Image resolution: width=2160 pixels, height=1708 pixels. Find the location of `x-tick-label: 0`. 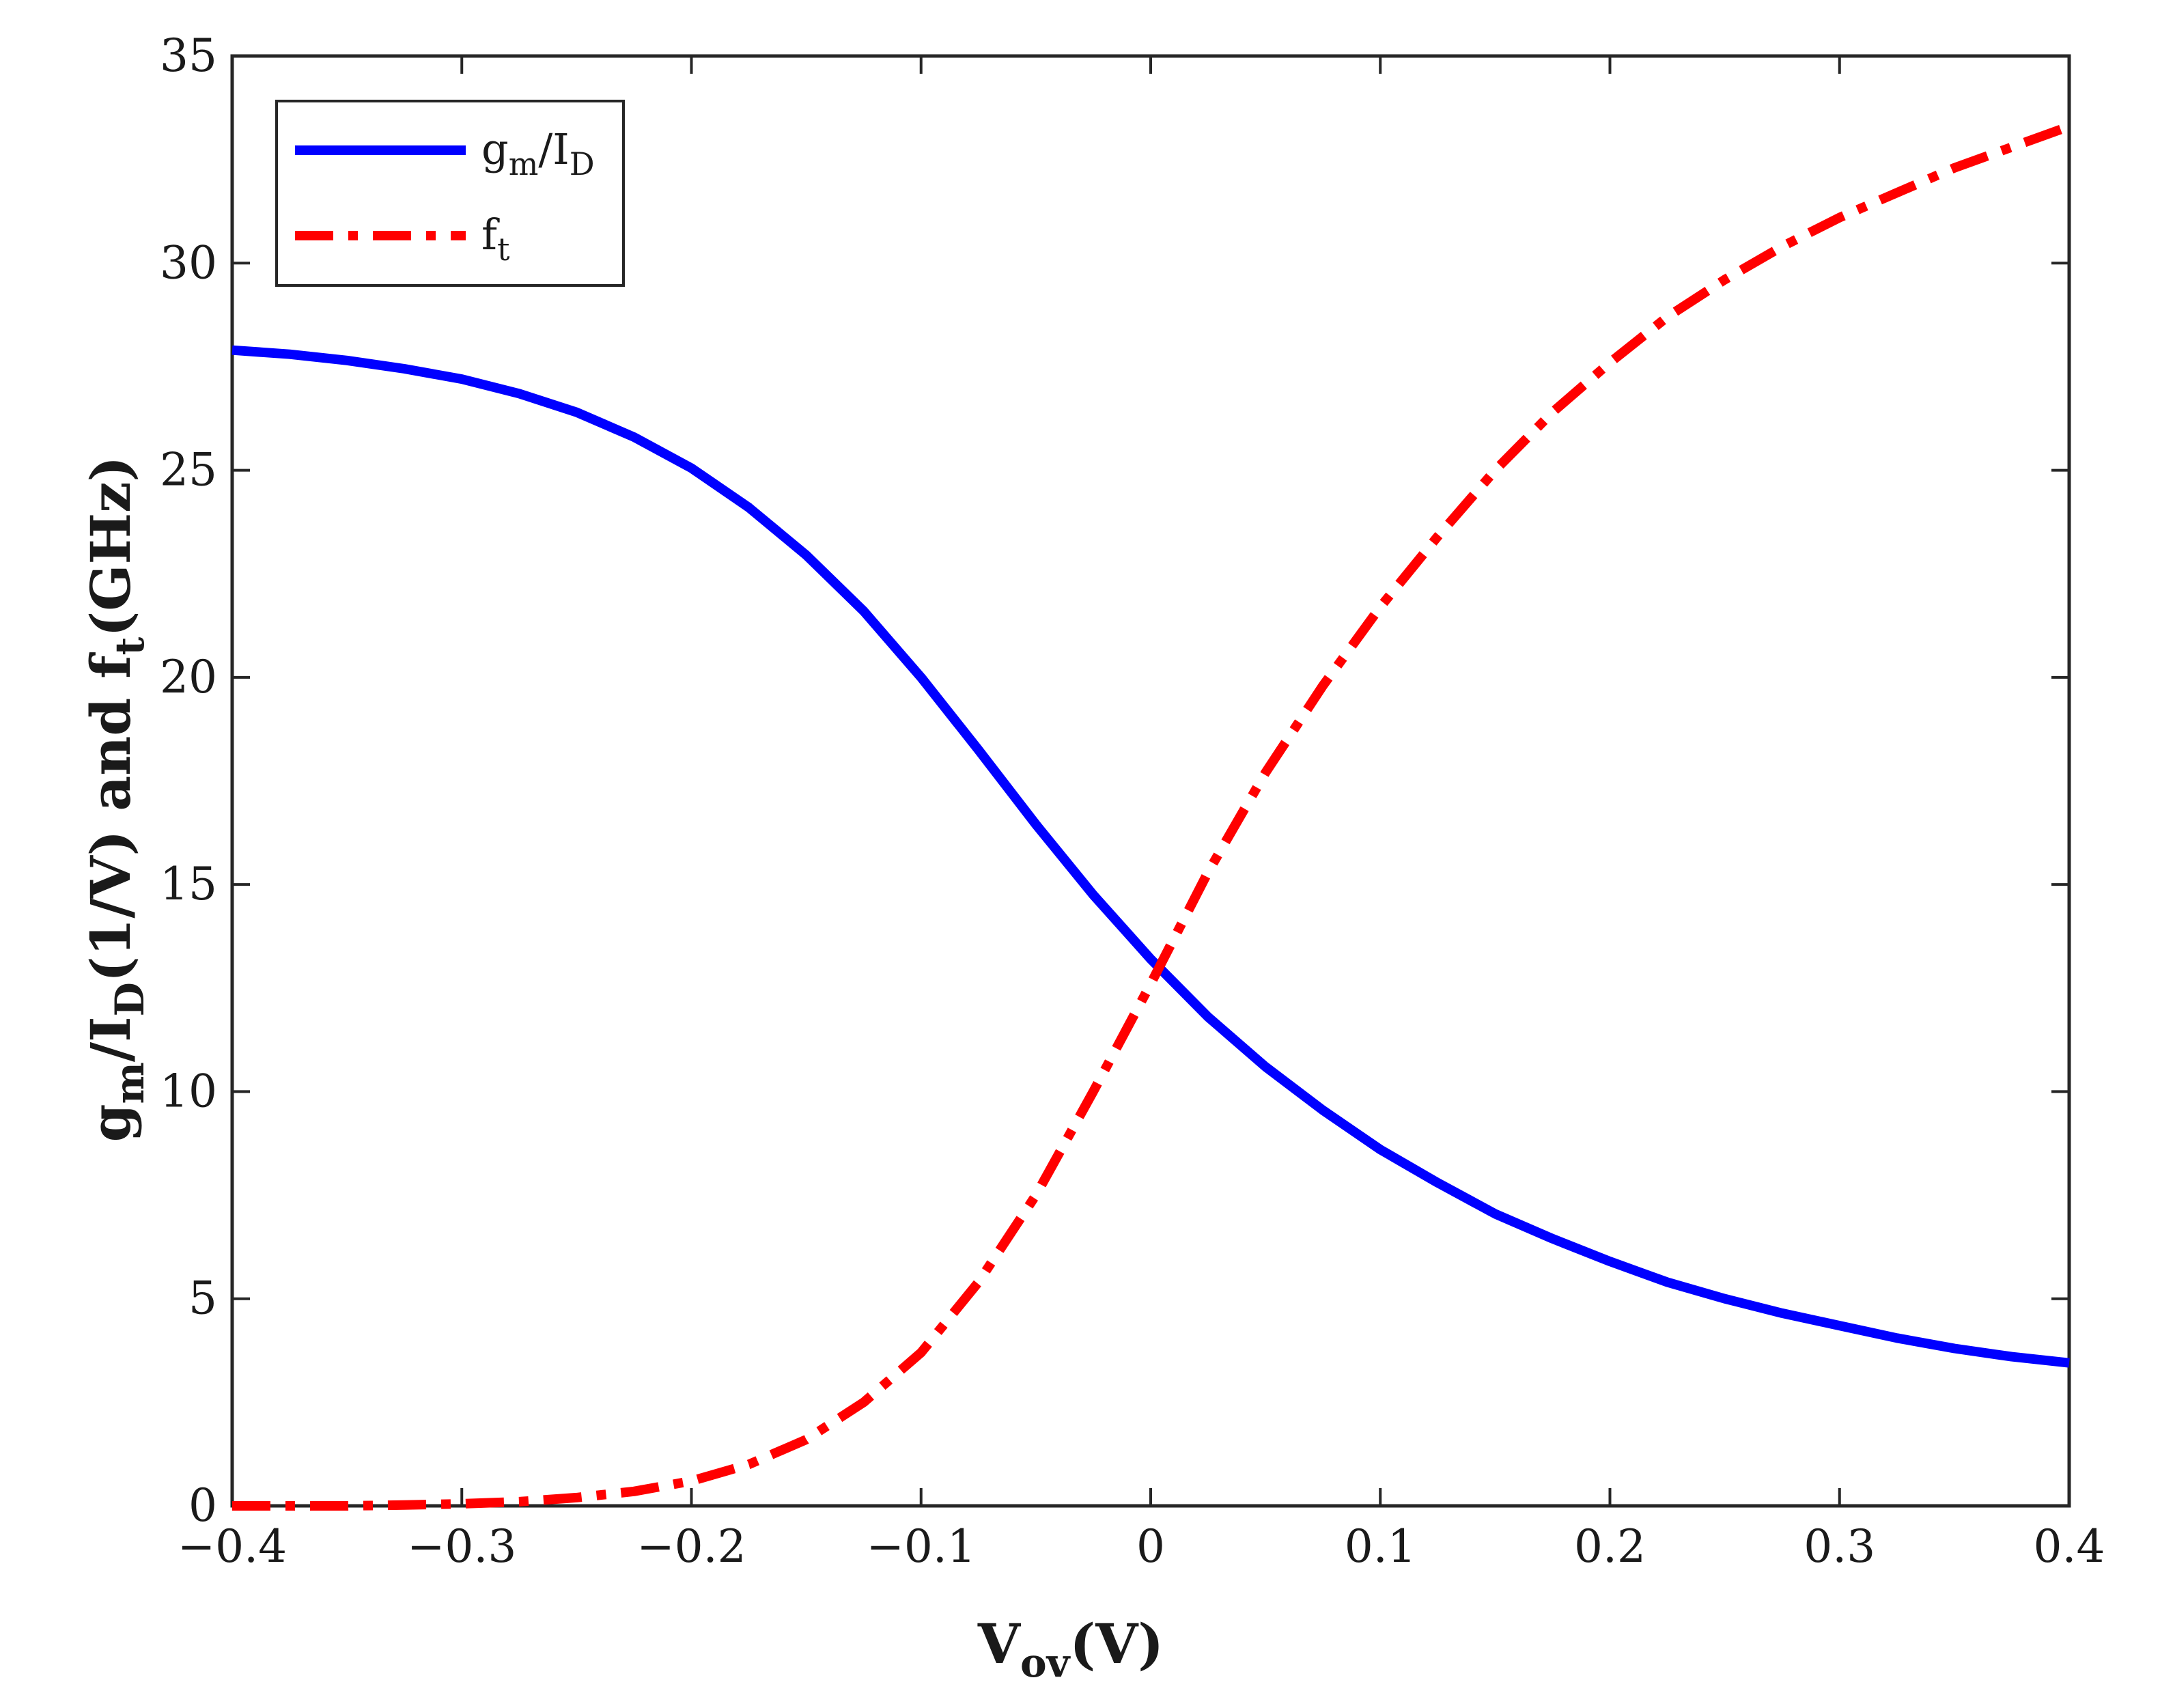

x-tick-label: 0 is located at coordinates (1150, 1546).